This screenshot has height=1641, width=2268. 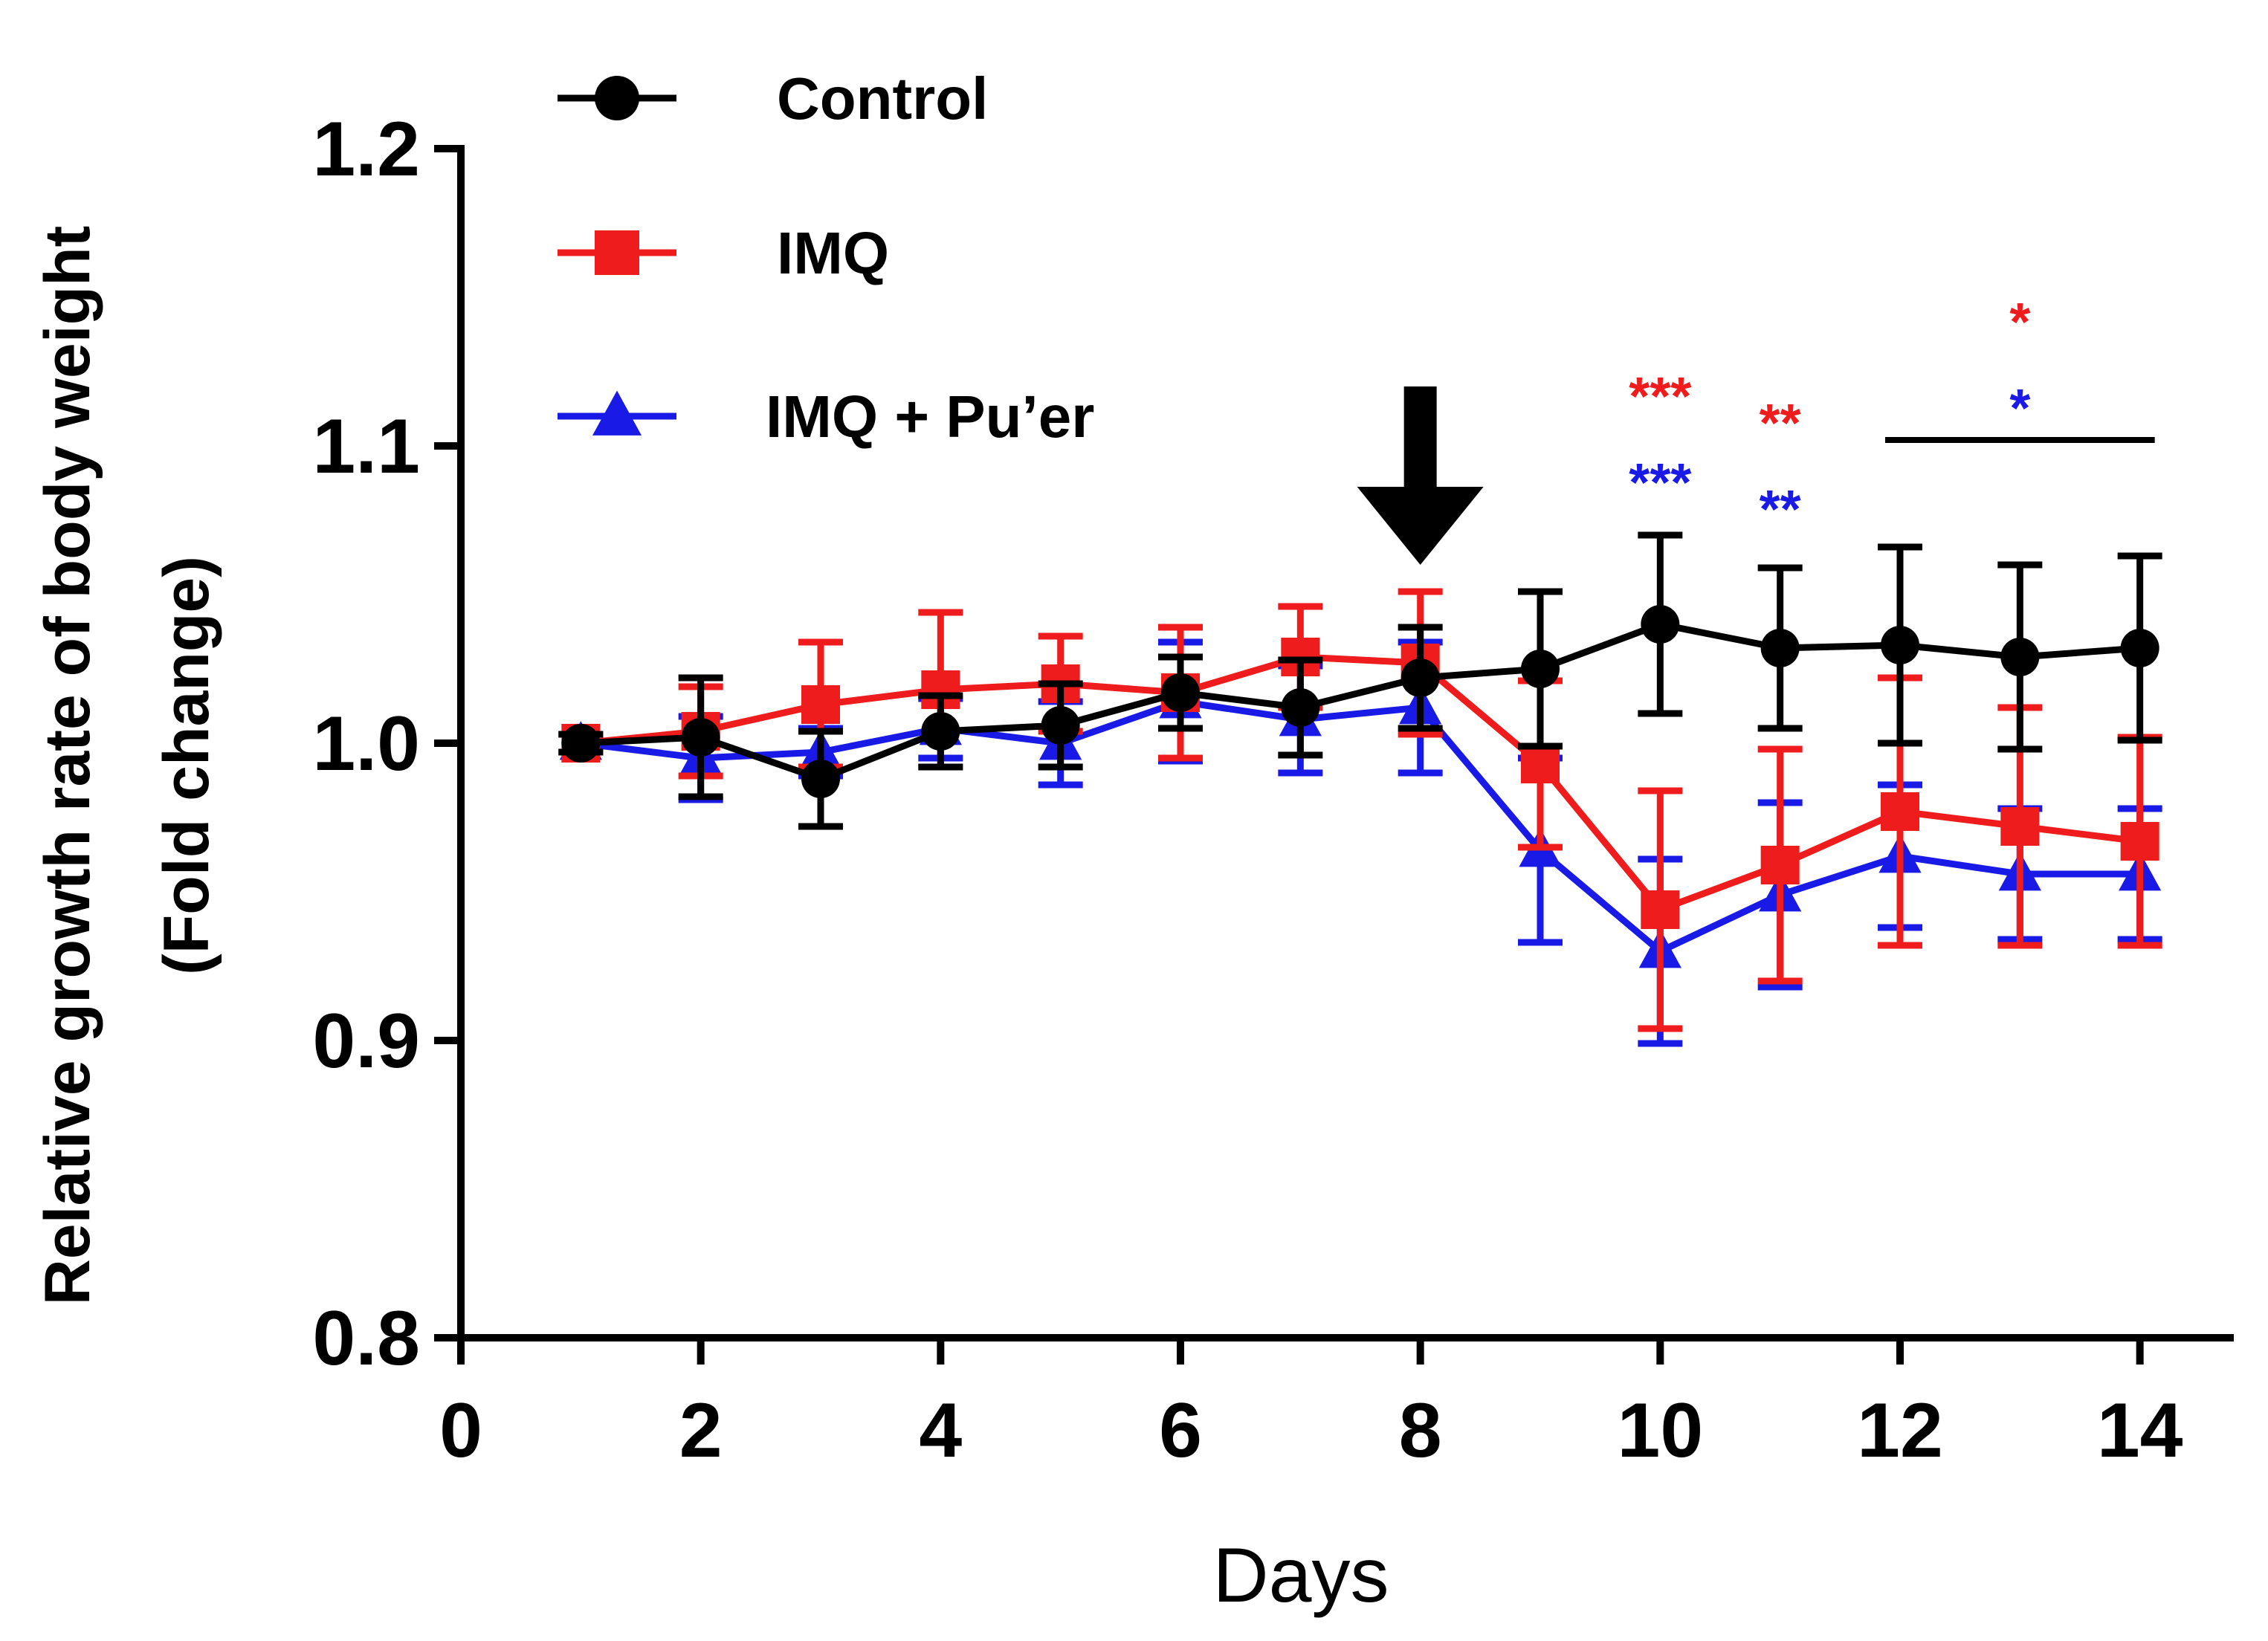 I want to click on y-tick-label: 1.2, so click(x=366, y=149).